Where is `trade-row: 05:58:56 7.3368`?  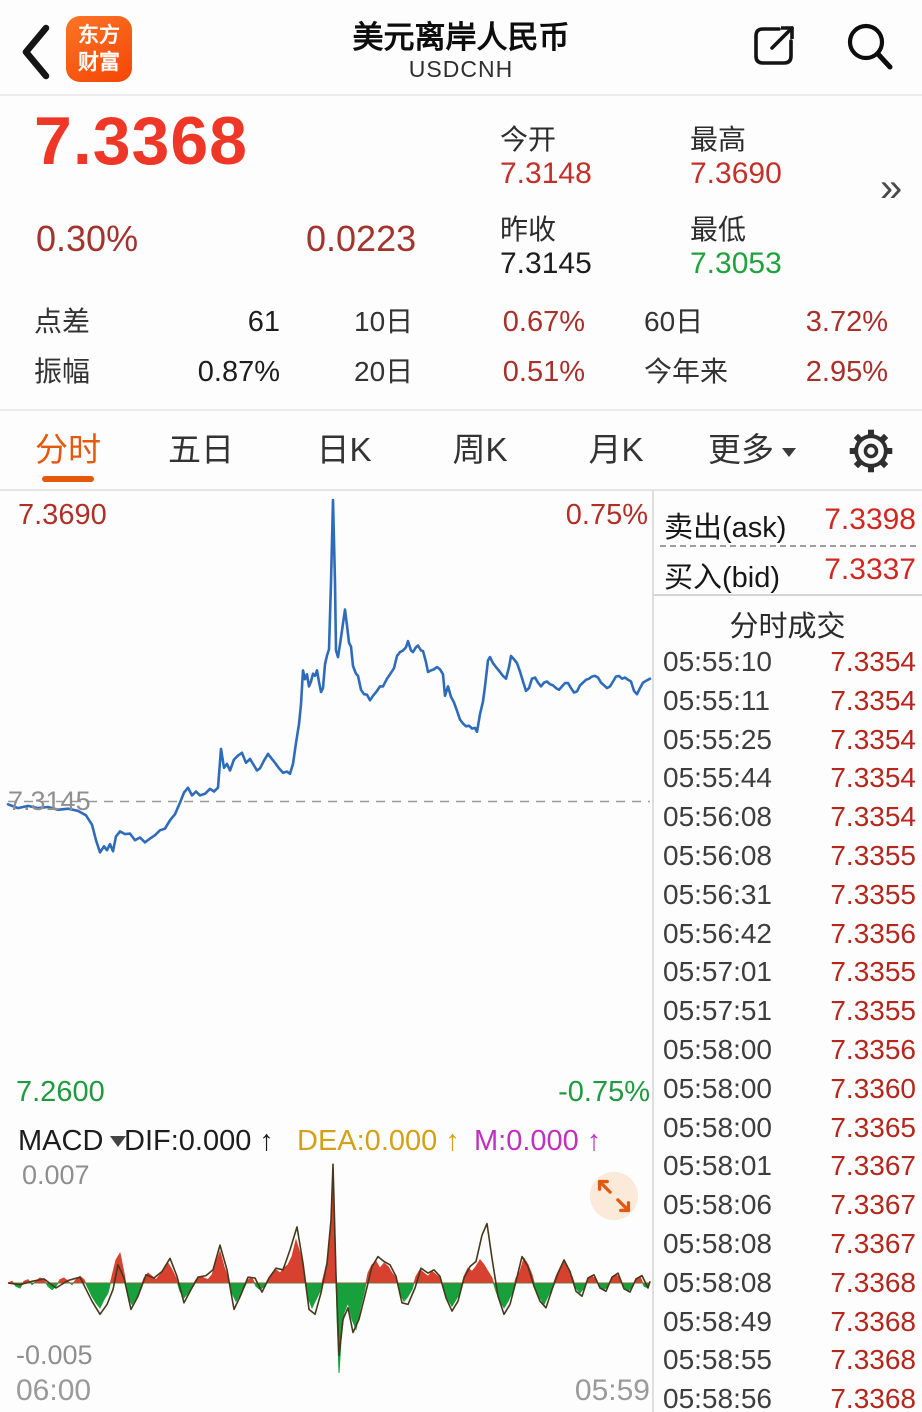 trade-row: 05:58:56 7.3368 is located at coordinates (787, 1395).